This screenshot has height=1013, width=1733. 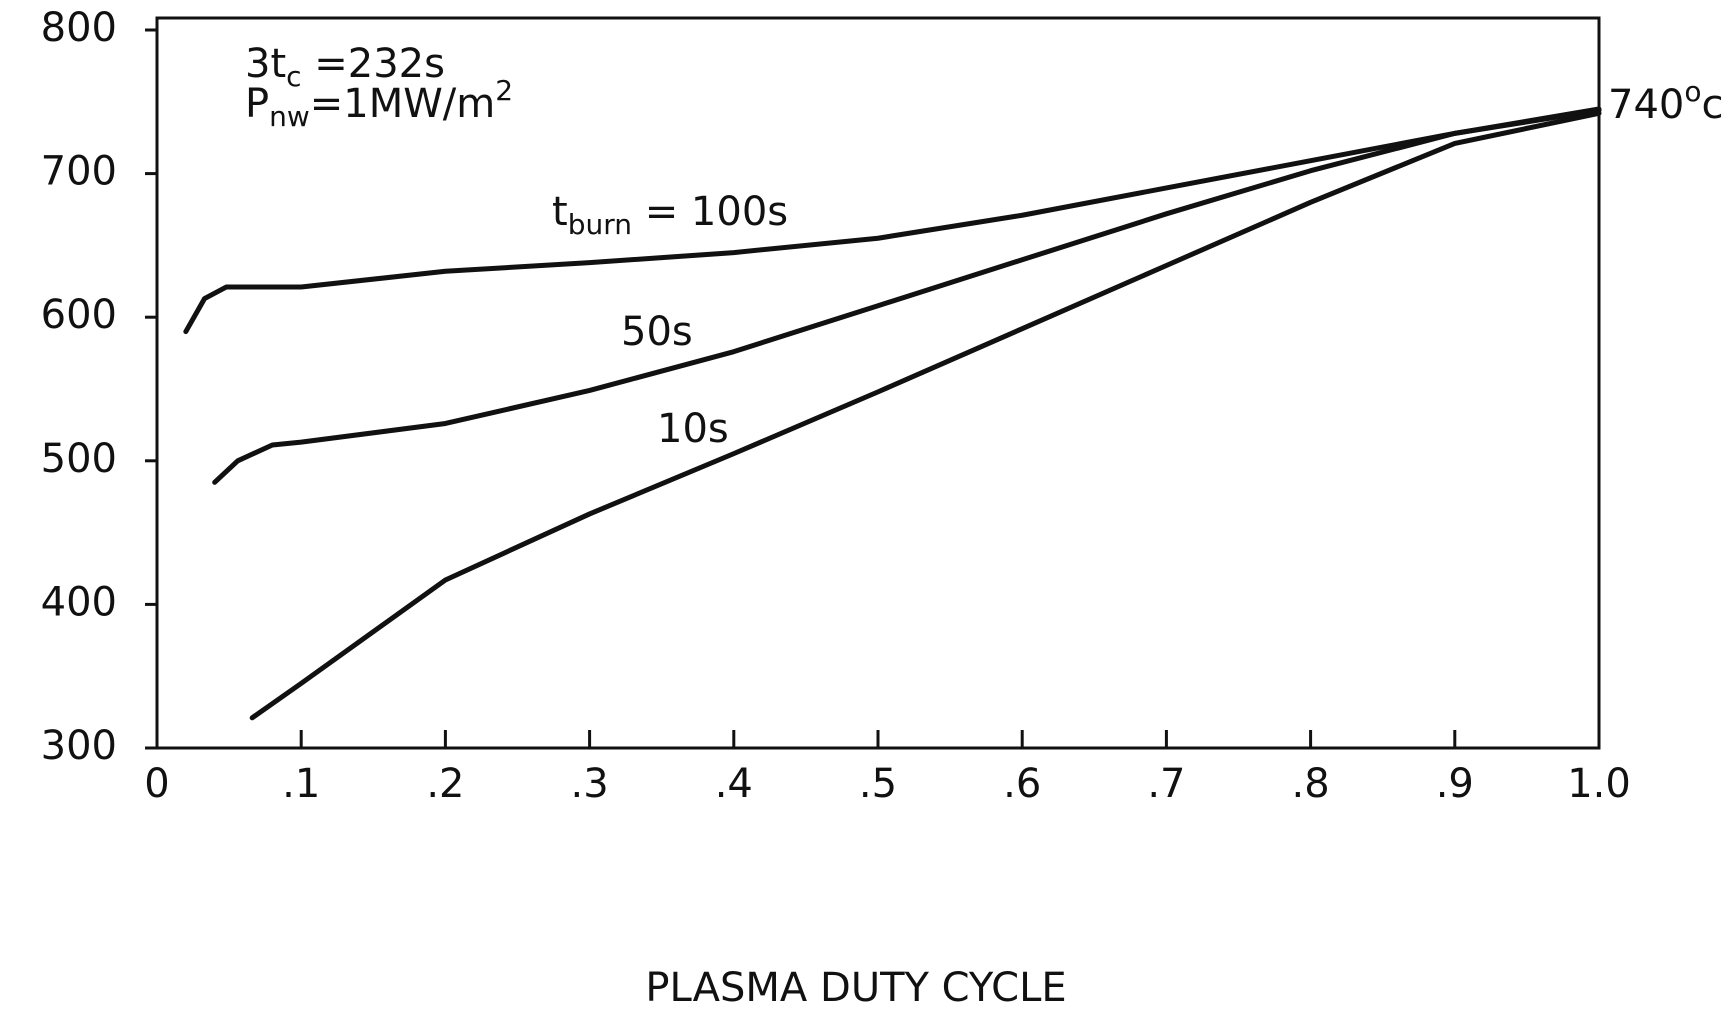 What do you see at coordinates (504, 90) in the screenshot?
I see `annotation-part: 2` at bounding box center [504, 90].